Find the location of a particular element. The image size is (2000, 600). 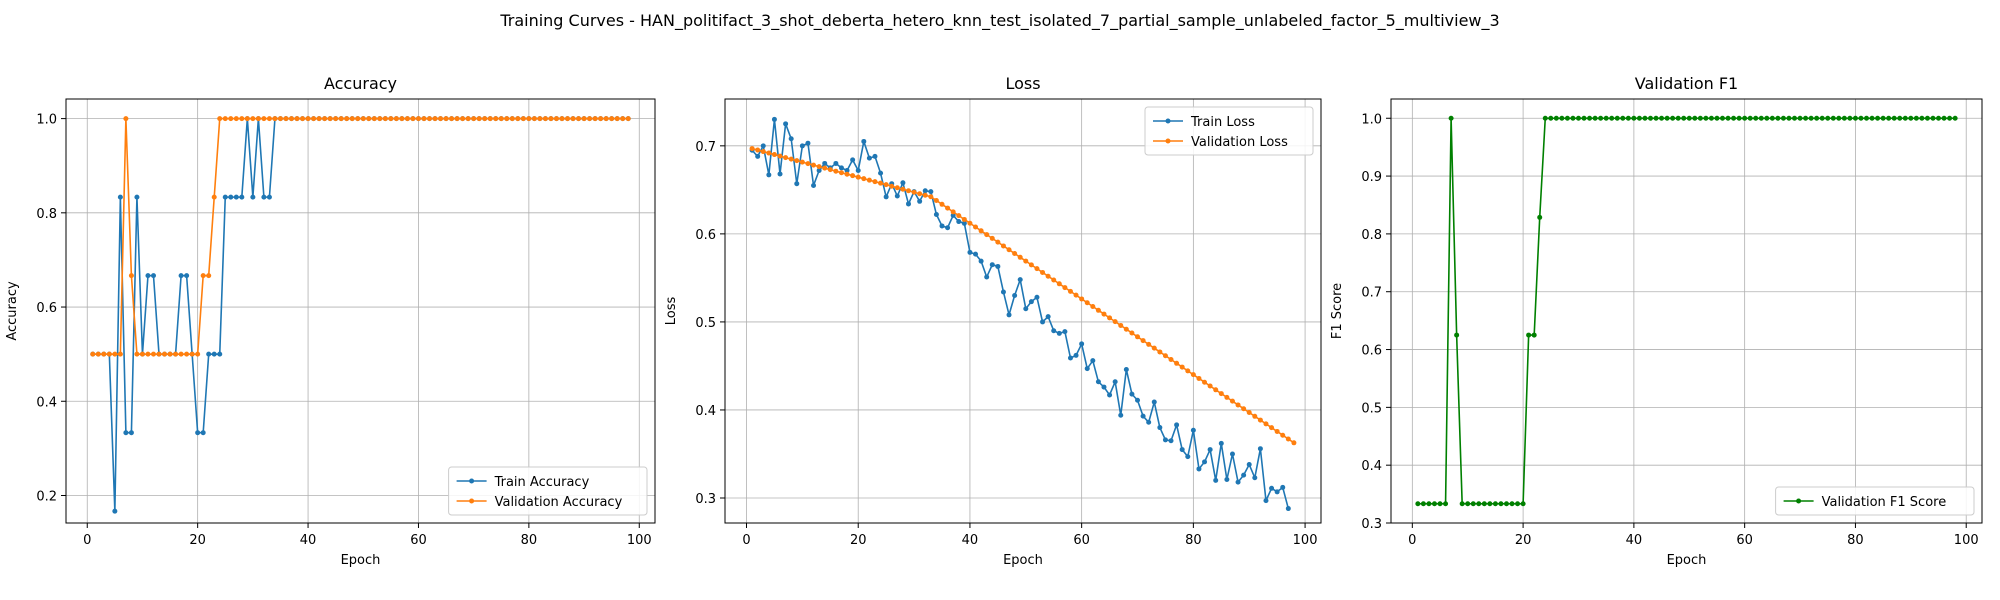

legend-swatch-marker is located at coordinates (472, 481).